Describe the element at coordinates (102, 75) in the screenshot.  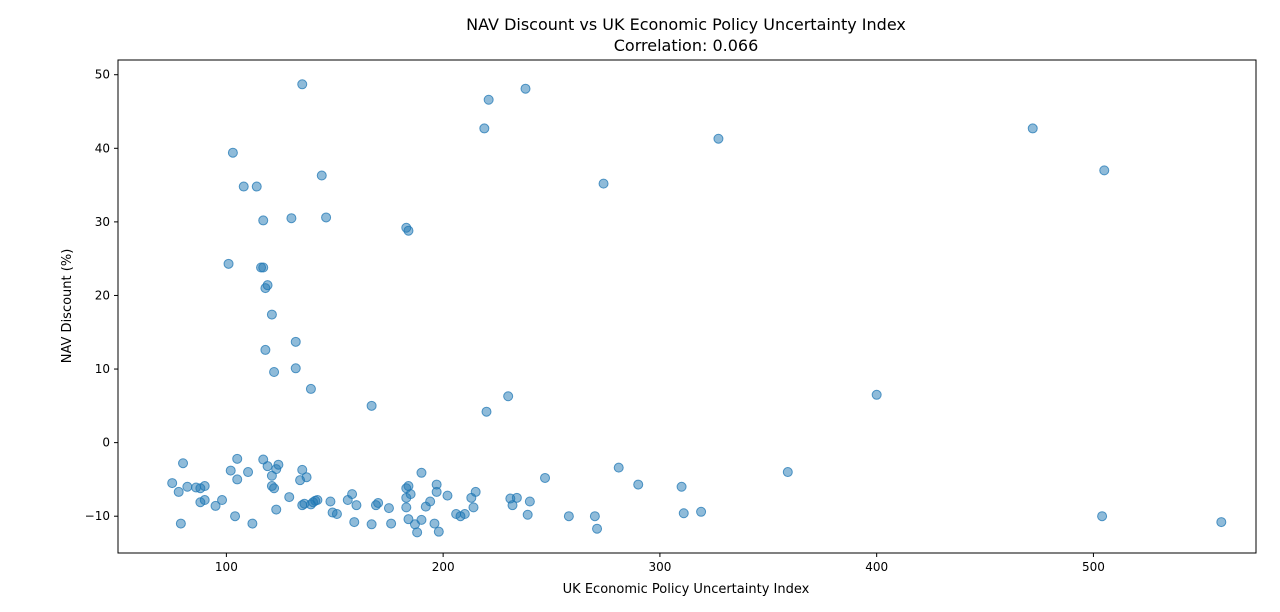
I see `y-tick-label: 50` at that location.